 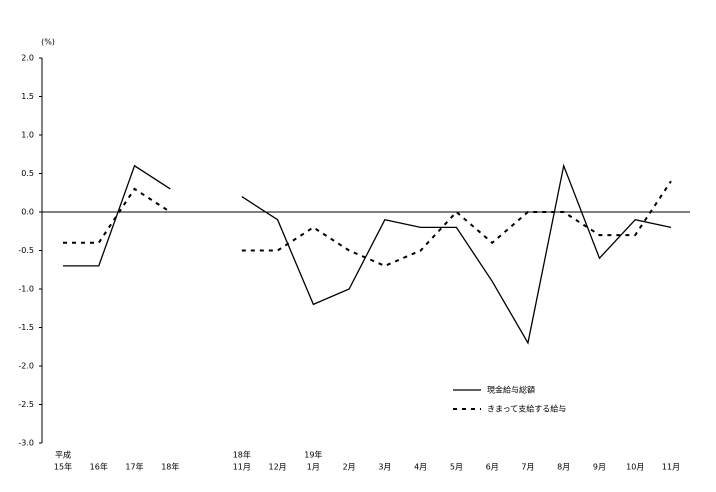 What do you see at coordinates (349, 467) in the screenshot?
I see `x-tick-label: 2月` at bounding box center [349, 467].